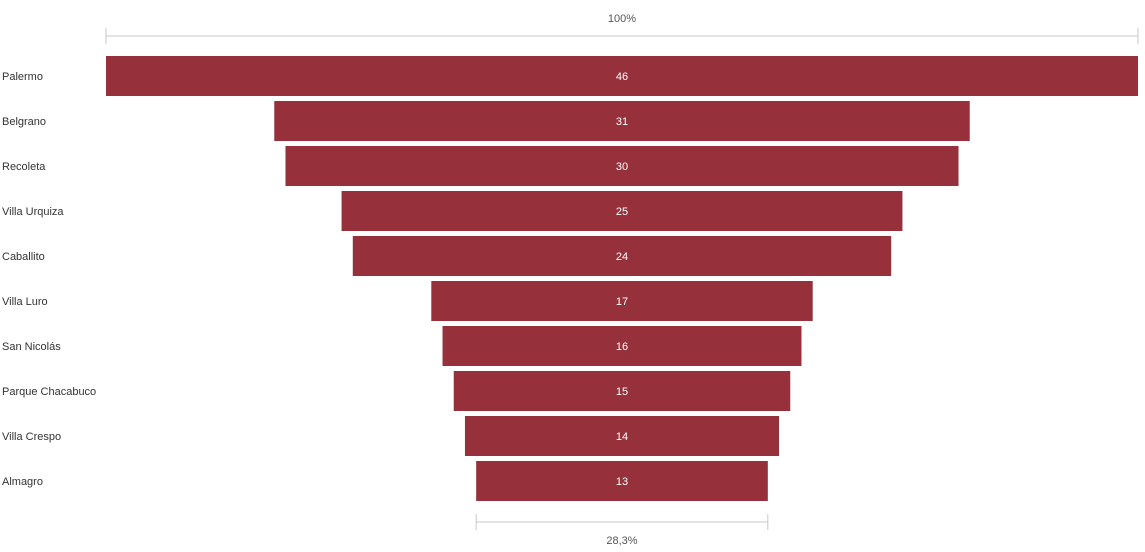 The height and width of the screenshot is (552, 1145). I want to click on category-label: San Nicolás, so click(31, 347).